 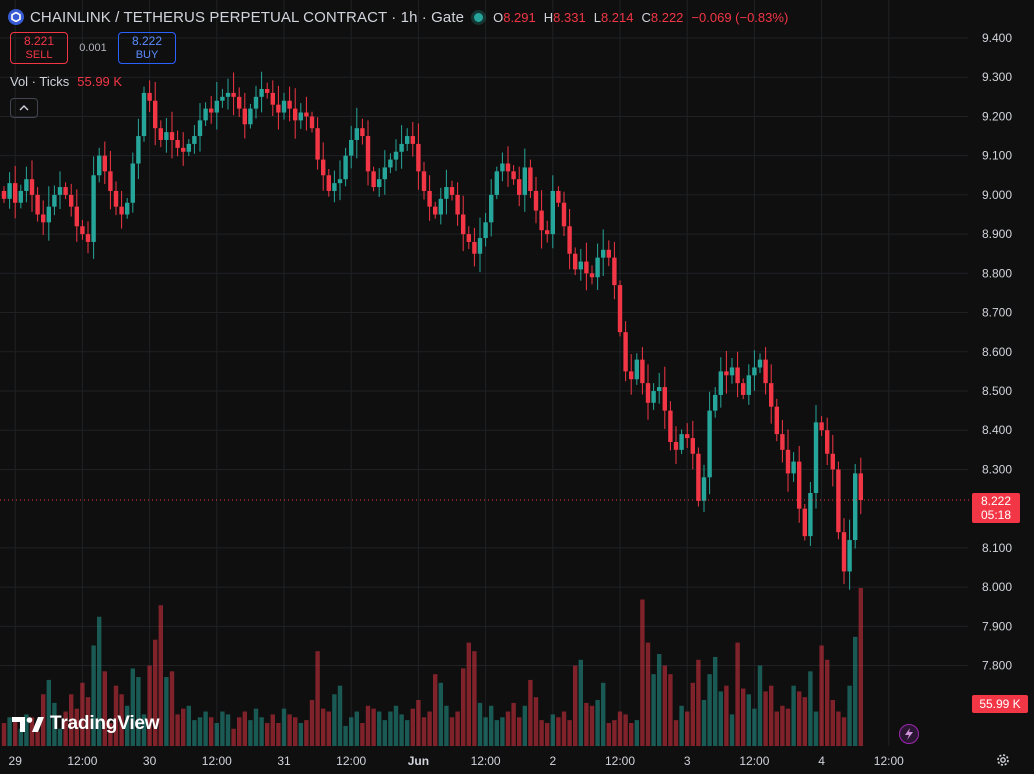 What do you see at coordinates (1003, 760) in the screenshot?
I see `gear-icon` at bounding box center [1003, 760].